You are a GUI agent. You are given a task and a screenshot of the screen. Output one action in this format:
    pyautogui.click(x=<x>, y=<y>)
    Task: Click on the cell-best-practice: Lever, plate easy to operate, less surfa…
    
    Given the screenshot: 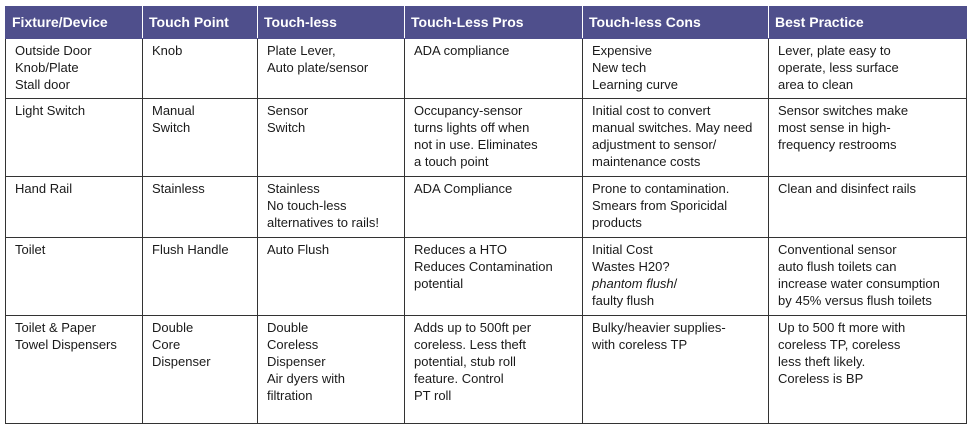 What is the action you would take?
    pyautogui.click(x=867, y=68)
    